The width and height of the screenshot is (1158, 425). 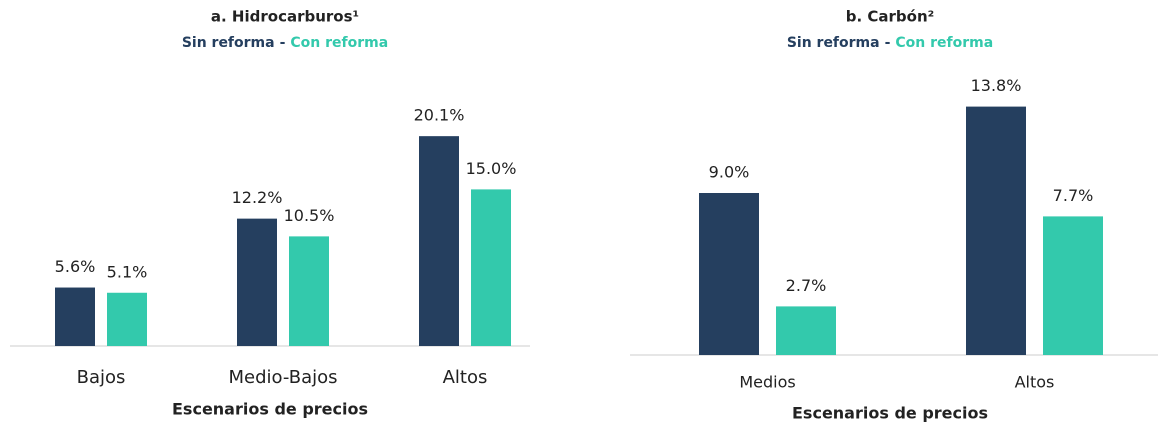 I want to click on value-label: 20.1%, so click(x=439, y=115).